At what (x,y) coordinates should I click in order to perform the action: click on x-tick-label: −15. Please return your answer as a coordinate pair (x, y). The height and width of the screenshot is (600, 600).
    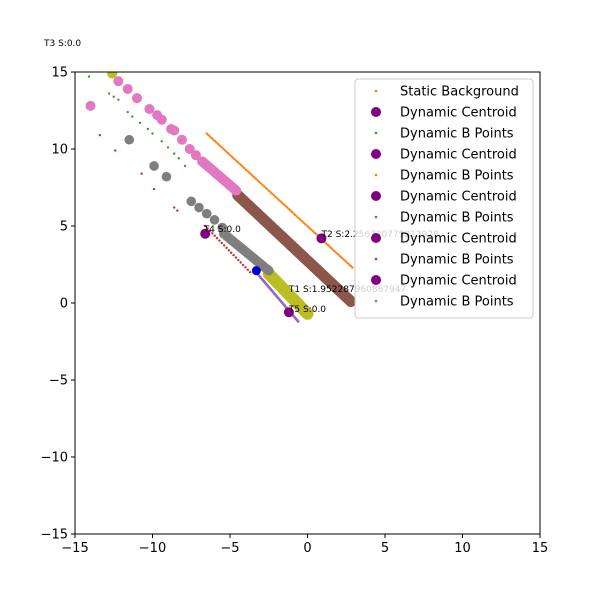
    Looking at the image, I should click on (74, 548).